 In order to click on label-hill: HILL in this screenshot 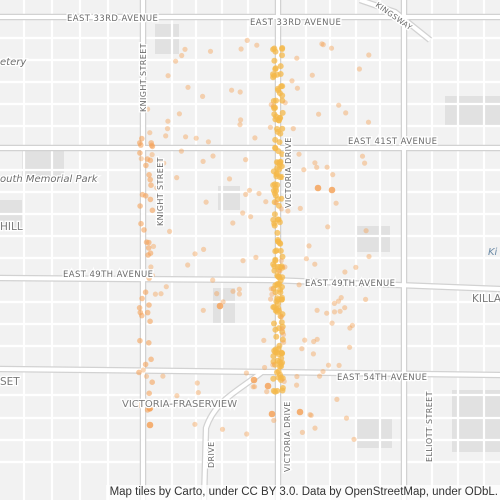, I will do `click(11, 227)`.